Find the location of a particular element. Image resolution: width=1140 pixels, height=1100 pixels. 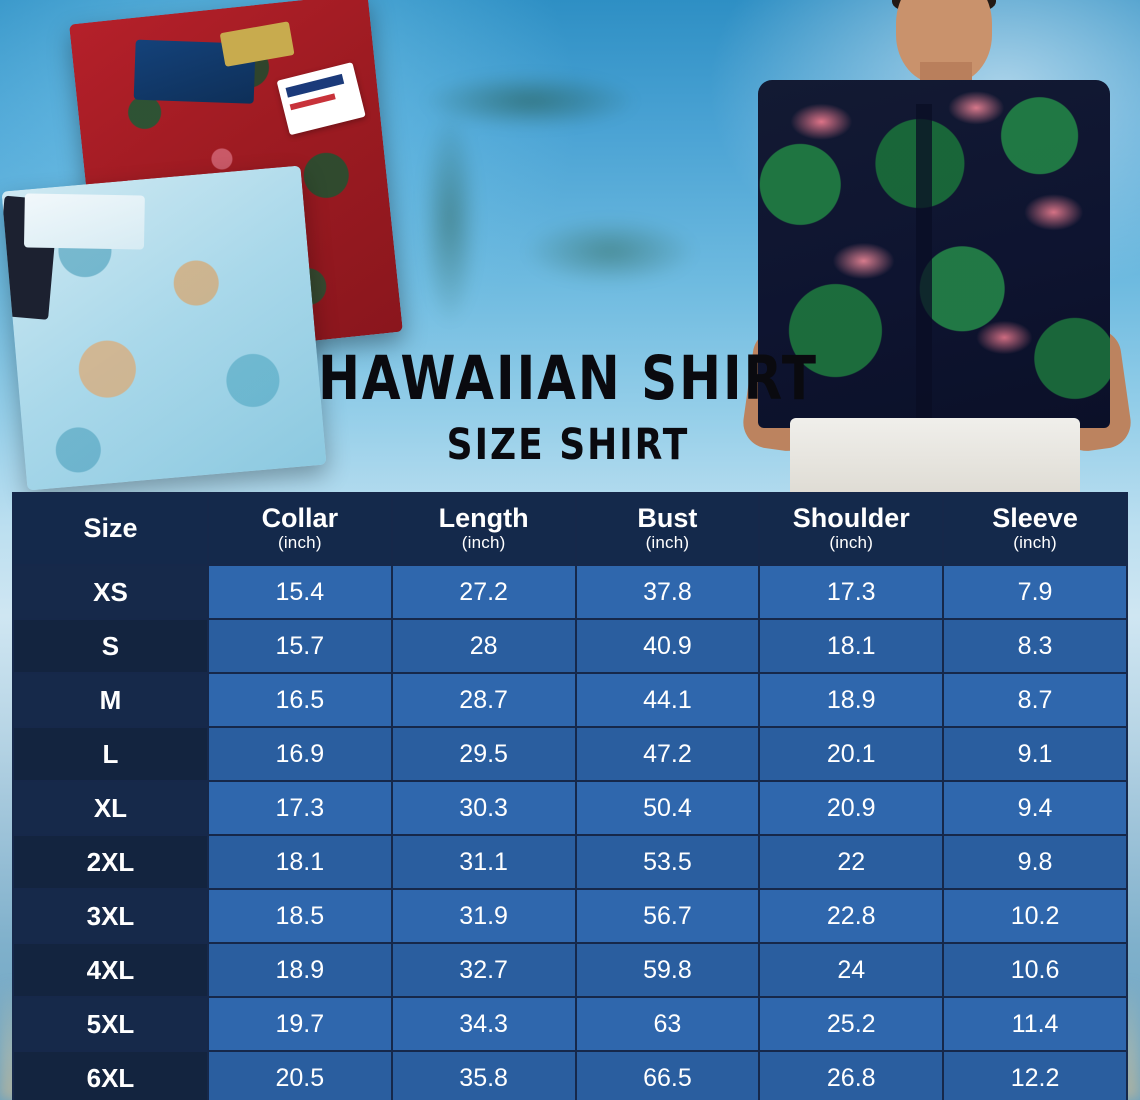

header-size-label: Size is located at coordinates (110, 527).